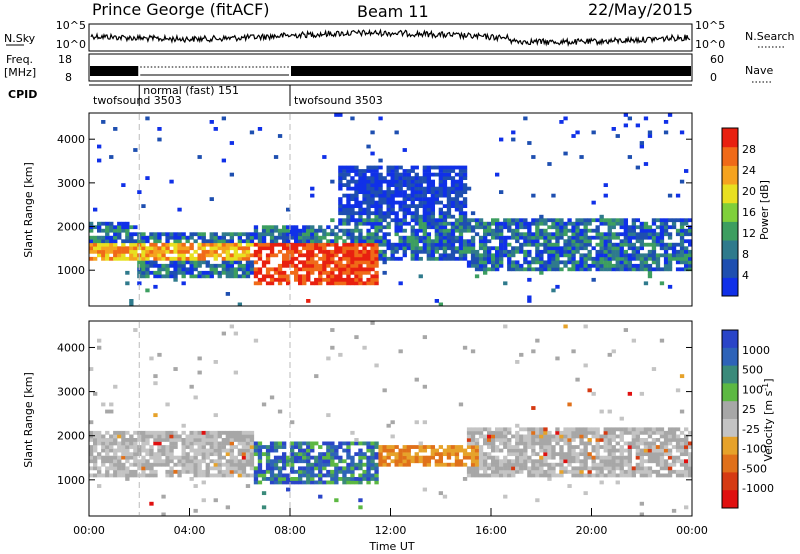  What do you see at coordinates (770, 36) in the screenshot?
I see `nsearch-label: N.Search` at bounding box center [770, 36].